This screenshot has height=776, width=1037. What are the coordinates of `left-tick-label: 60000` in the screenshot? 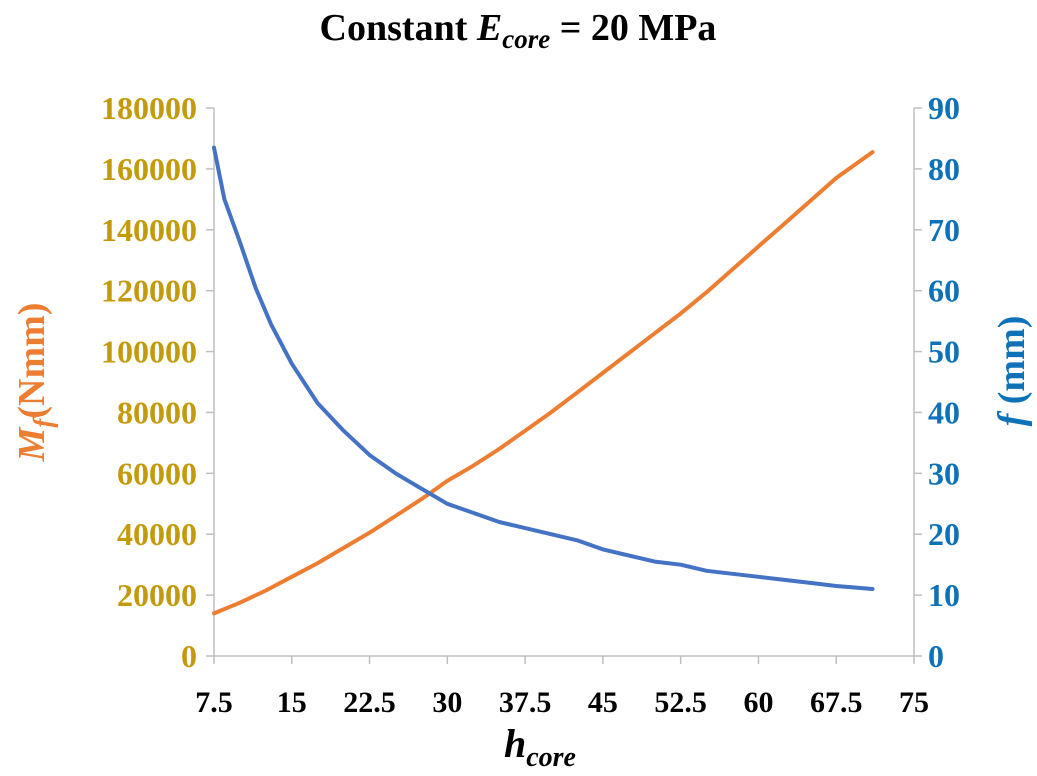 It's located at (157, 473).